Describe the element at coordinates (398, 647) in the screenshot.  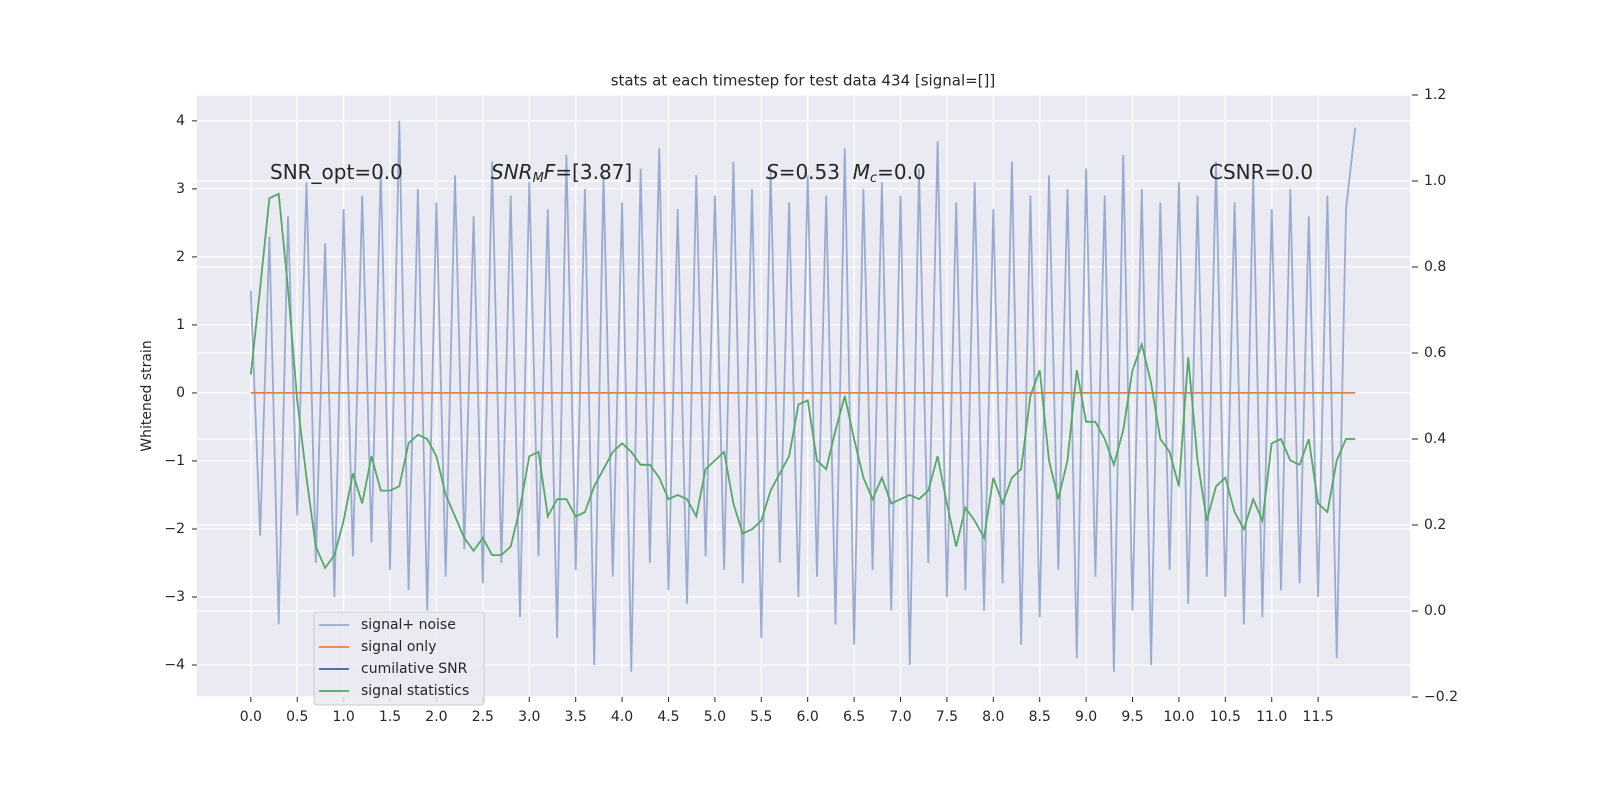
I see `legend-label: signal only` at that location.